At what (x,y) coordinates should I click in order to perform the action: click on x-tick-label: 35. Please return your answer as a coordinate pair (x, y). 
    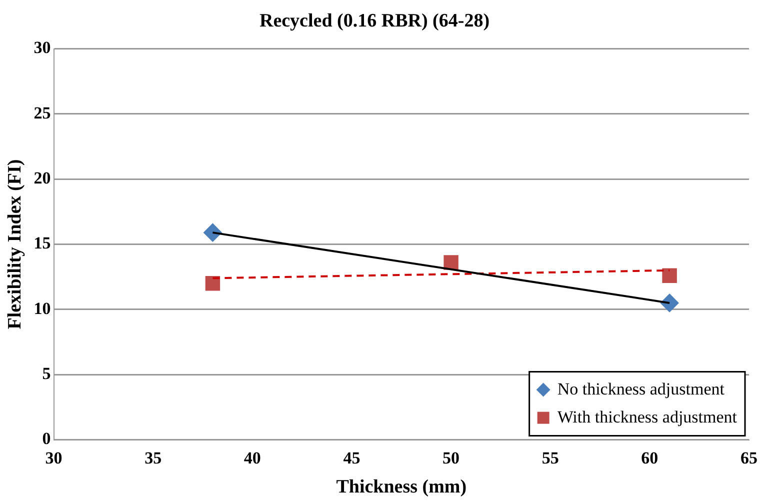
    Looking at the image, I should click on (153, 458).